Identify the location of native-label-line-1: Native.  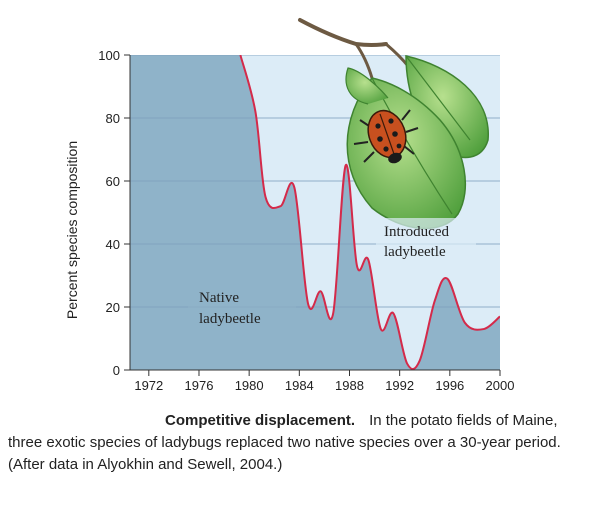
(219, 298).